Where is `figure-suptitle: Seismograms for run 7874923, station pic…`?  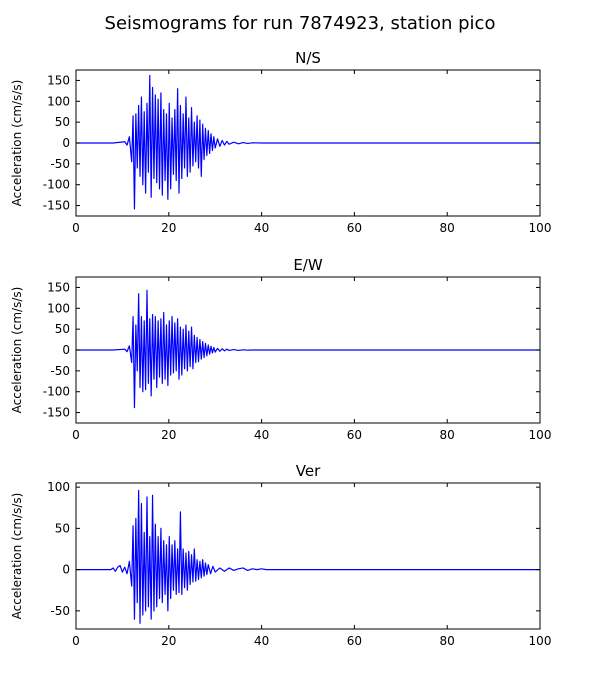
figure-suptitle: Seismograms for run 7874923, station pic… is located at coordinates (300, 23).